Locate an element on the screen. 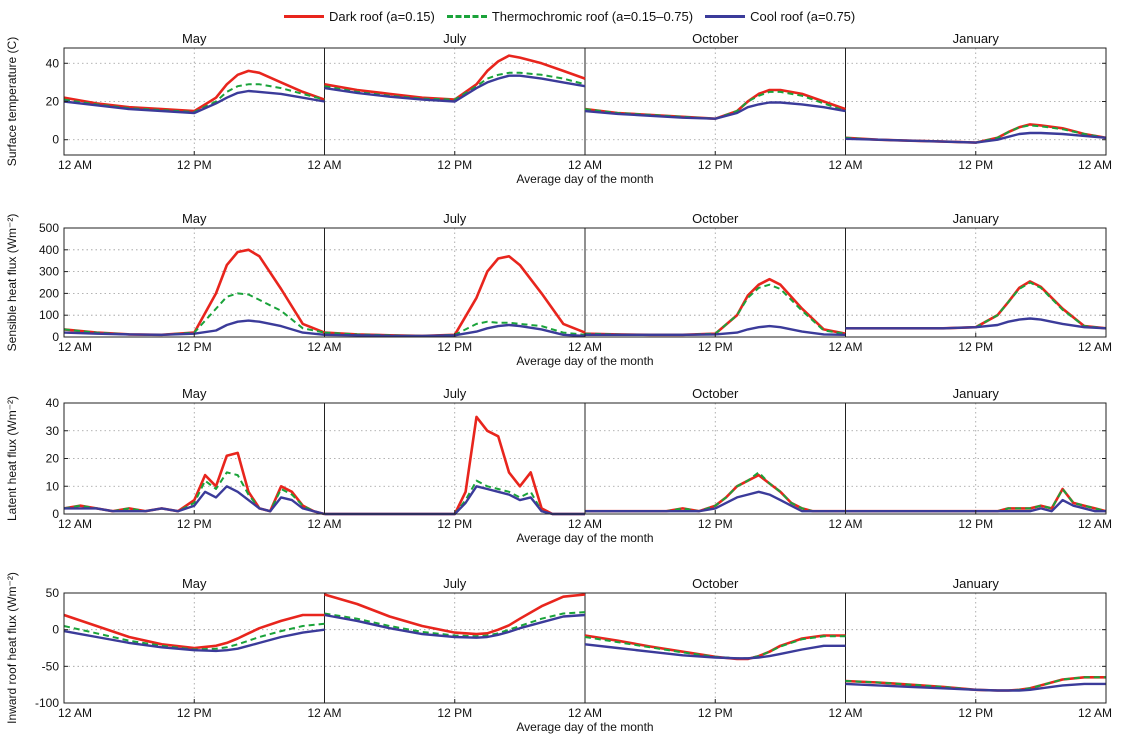 This screenshot has height=747, width=1128. legend-label: Dark roof (a=0.15) is located at coordinates (382, 16).